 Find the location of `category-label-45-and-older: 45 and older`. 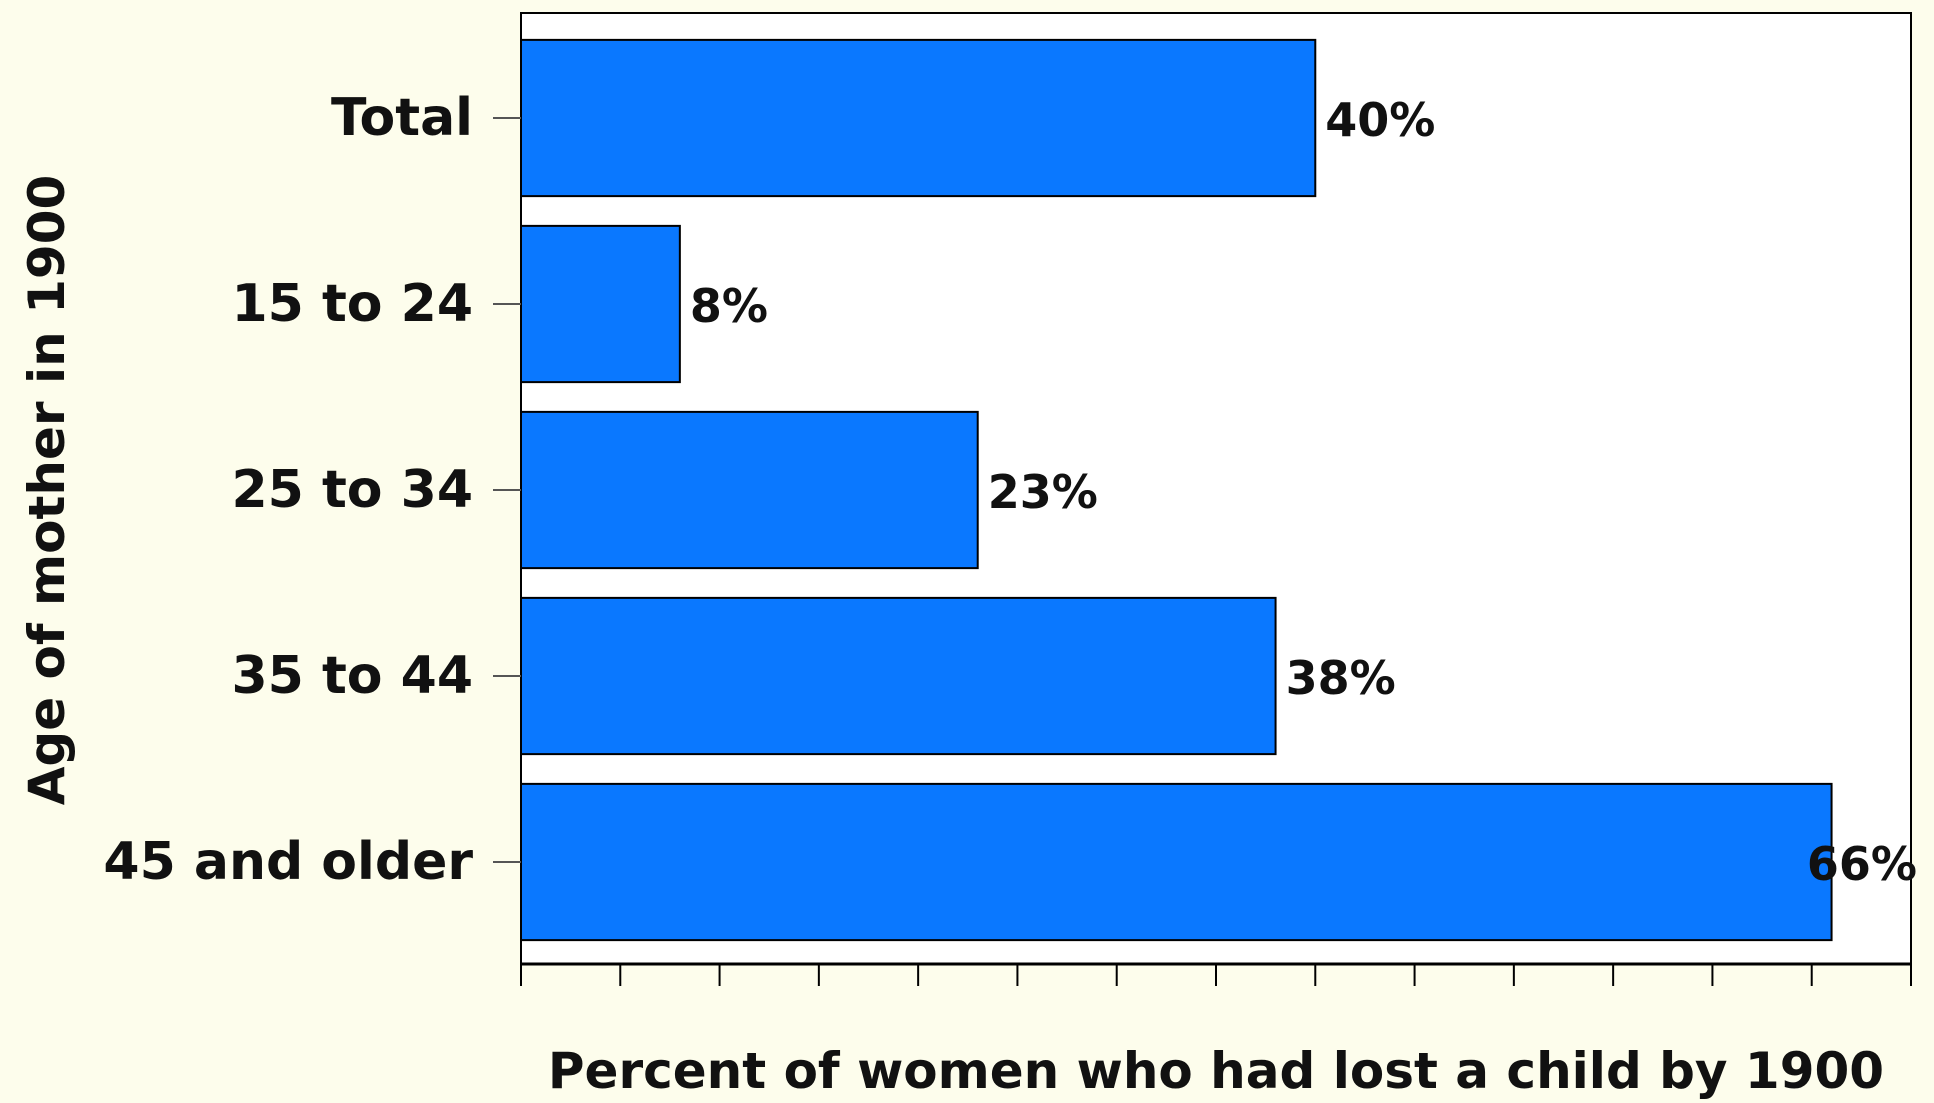

category-label-45-and-older: 45 and older is located at coordinates (288, 862).